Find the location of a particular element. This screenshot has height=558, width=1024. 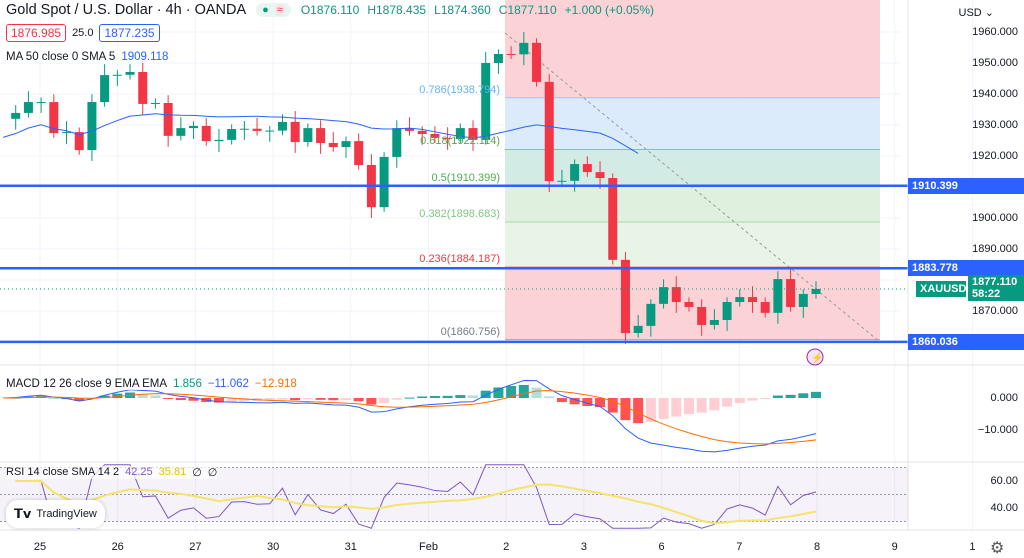

macd-signal-value: −12.918 is located at coordinates (275, 384).